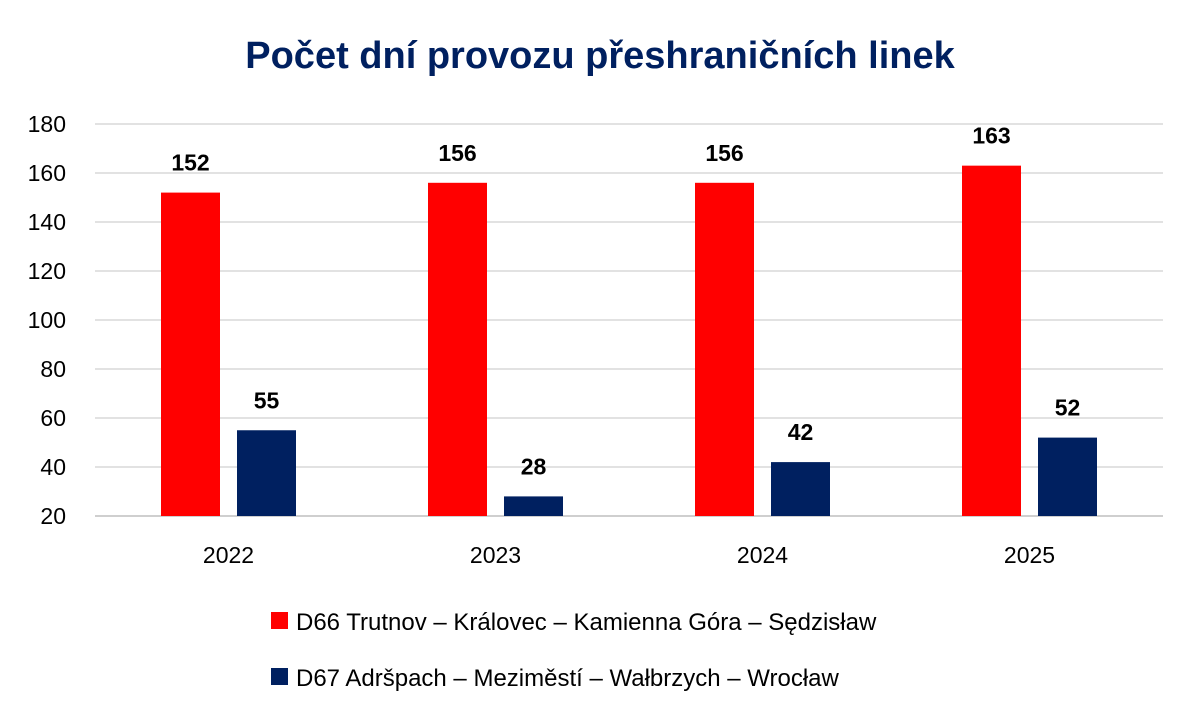 This screenshot has width=1200, height=721. Describe the element at coordinates (53, 418) in the screenshot. I see `y-tick-label: 60` at that location.